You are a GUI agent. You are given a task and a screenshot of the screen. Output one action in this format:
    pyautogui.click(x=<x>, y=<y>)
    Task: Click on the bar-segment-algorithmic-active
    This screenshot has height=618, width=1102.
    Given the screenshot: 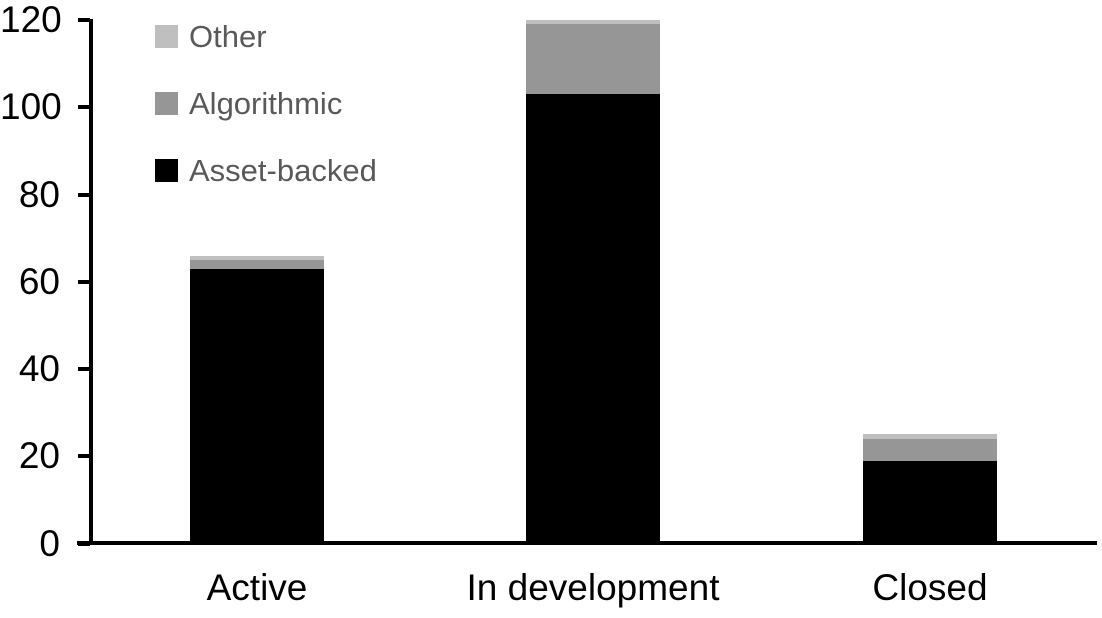 What is the action you would take?
    pyautogui.click(x=257, y=264)
    